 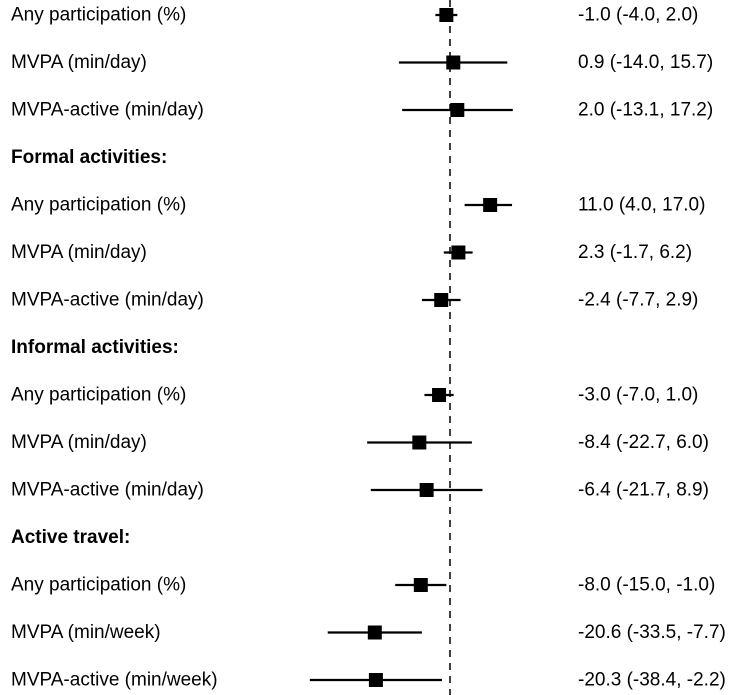 I want to click on section-header-row: Active travel:, so click(x=70, y=537).